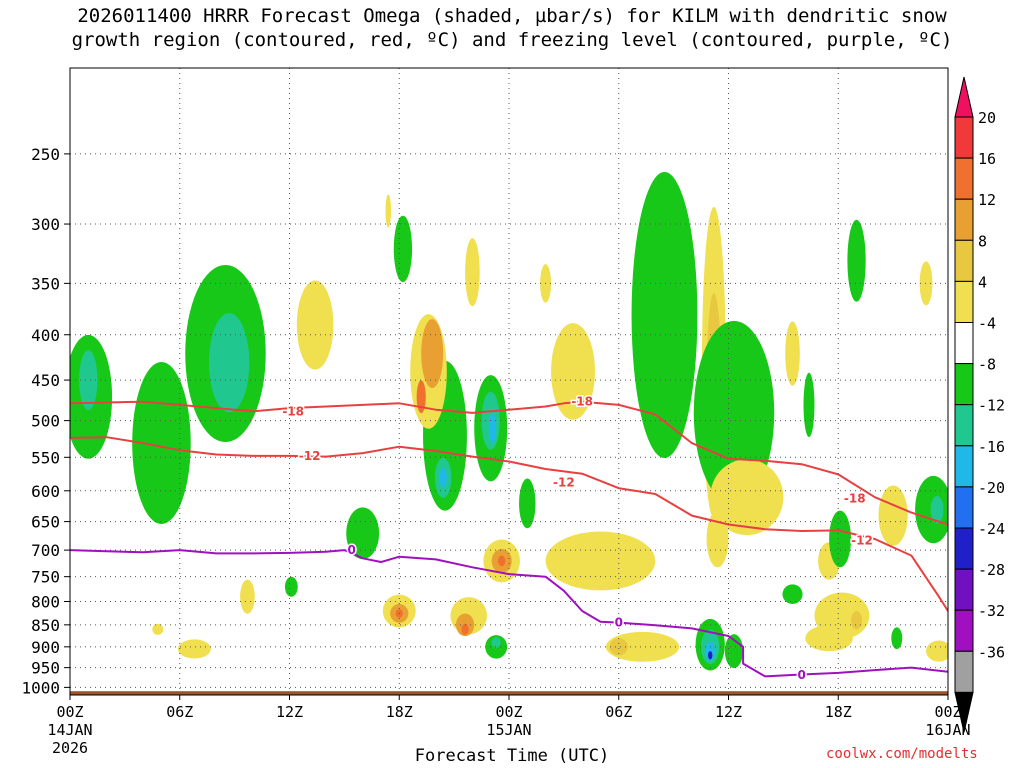 This screenshot has width=1024, height=768. What do you see at coordinates (991, 611) in the screenshot?
I see `colorbar-label-12: -32` at bounding box center [991, 611].